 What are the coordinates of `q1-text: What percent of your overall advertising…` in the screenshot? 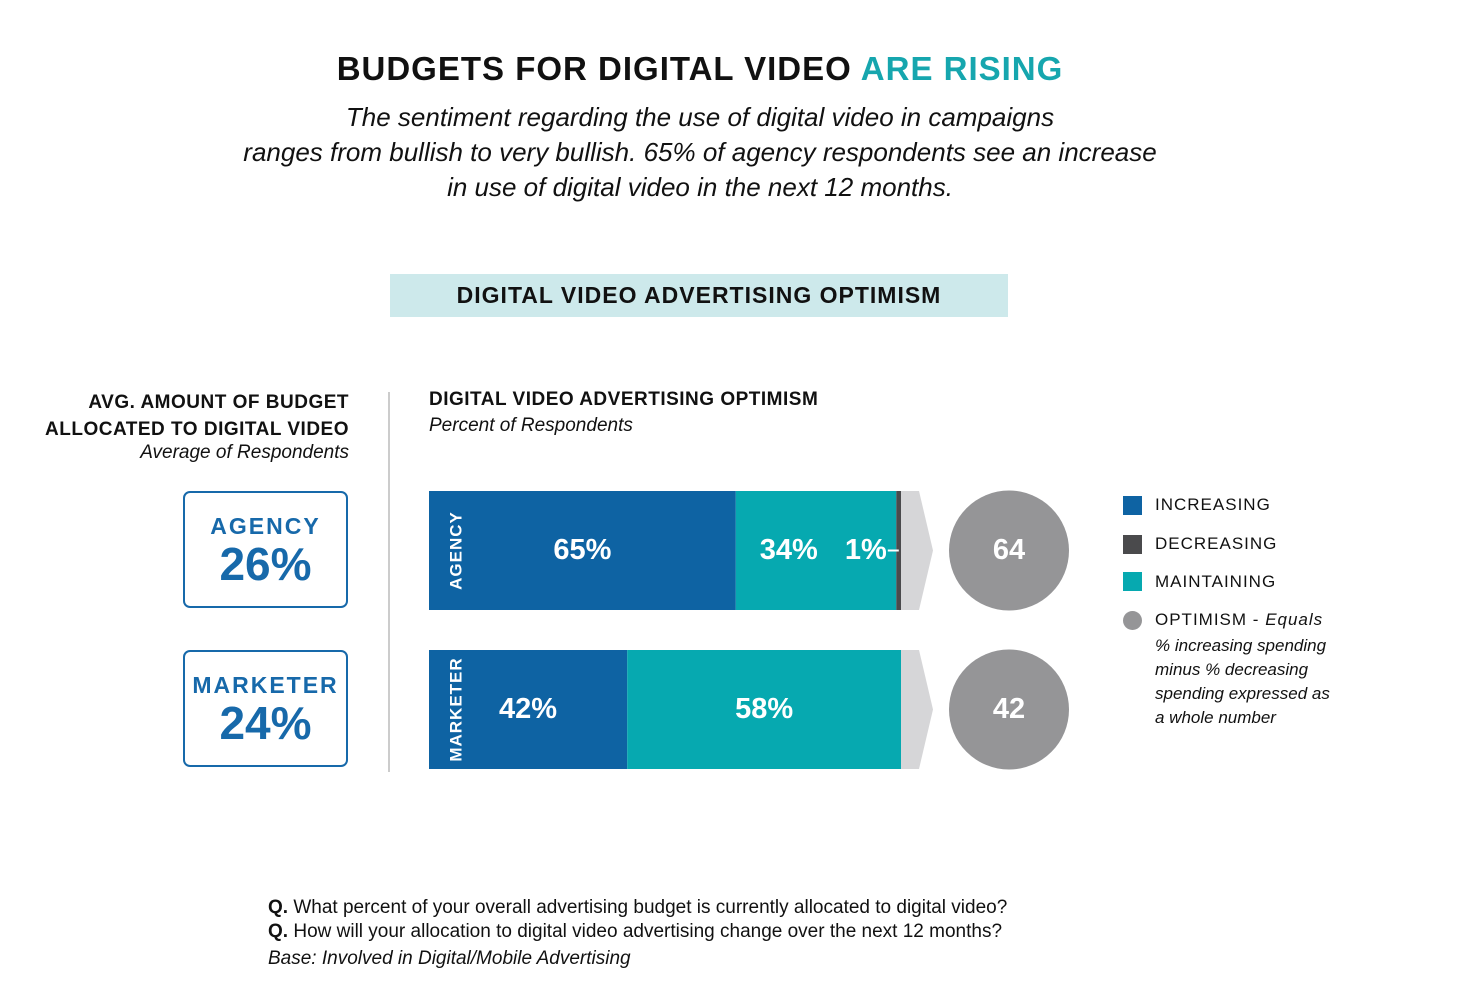 It's located at (650, 907).